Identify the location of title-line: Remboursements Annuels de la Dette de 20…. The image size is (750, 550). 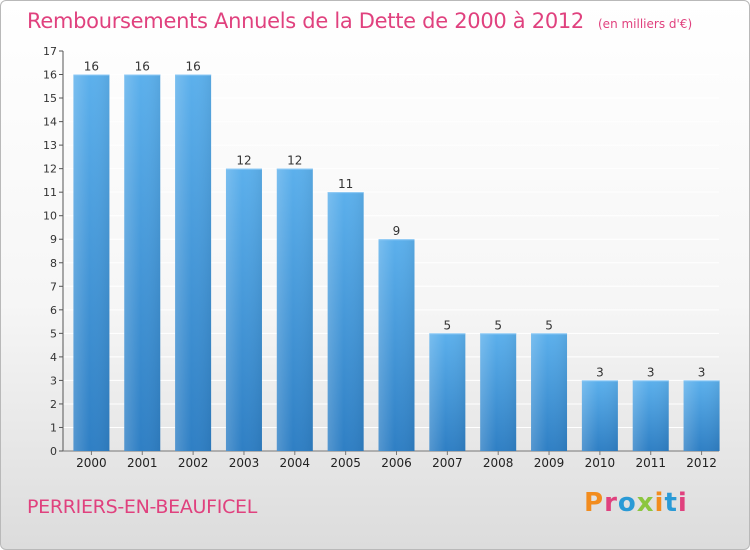
(359, 21).